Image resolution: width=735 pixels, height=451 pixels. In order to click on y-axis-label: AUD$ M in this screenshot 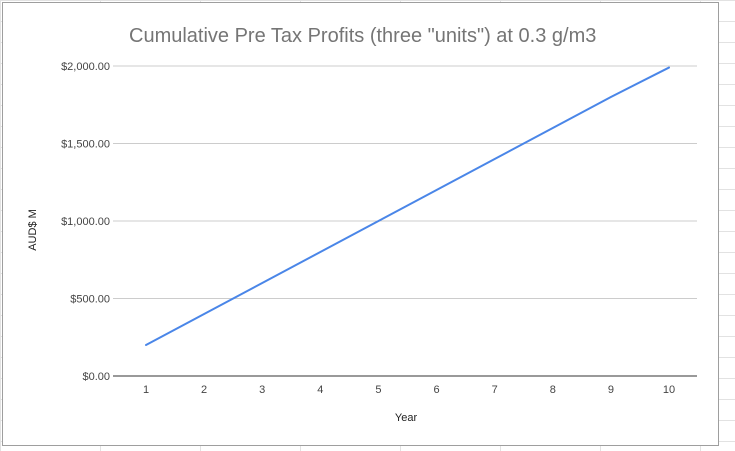, I will do `click(33, 230)`.